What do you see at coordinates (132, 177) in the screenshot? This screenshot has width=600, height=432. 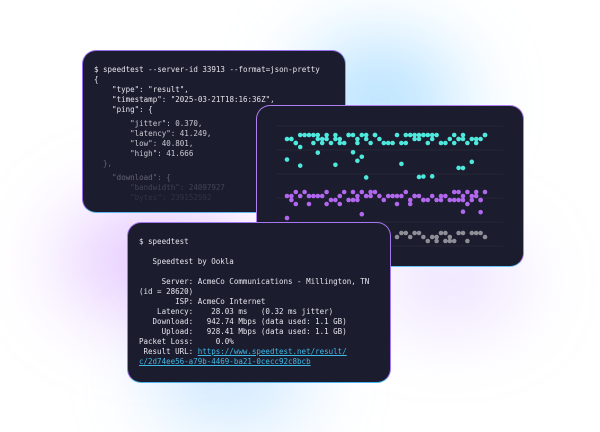 I see `json-line: "download": {` at bounding box center [132, 177].